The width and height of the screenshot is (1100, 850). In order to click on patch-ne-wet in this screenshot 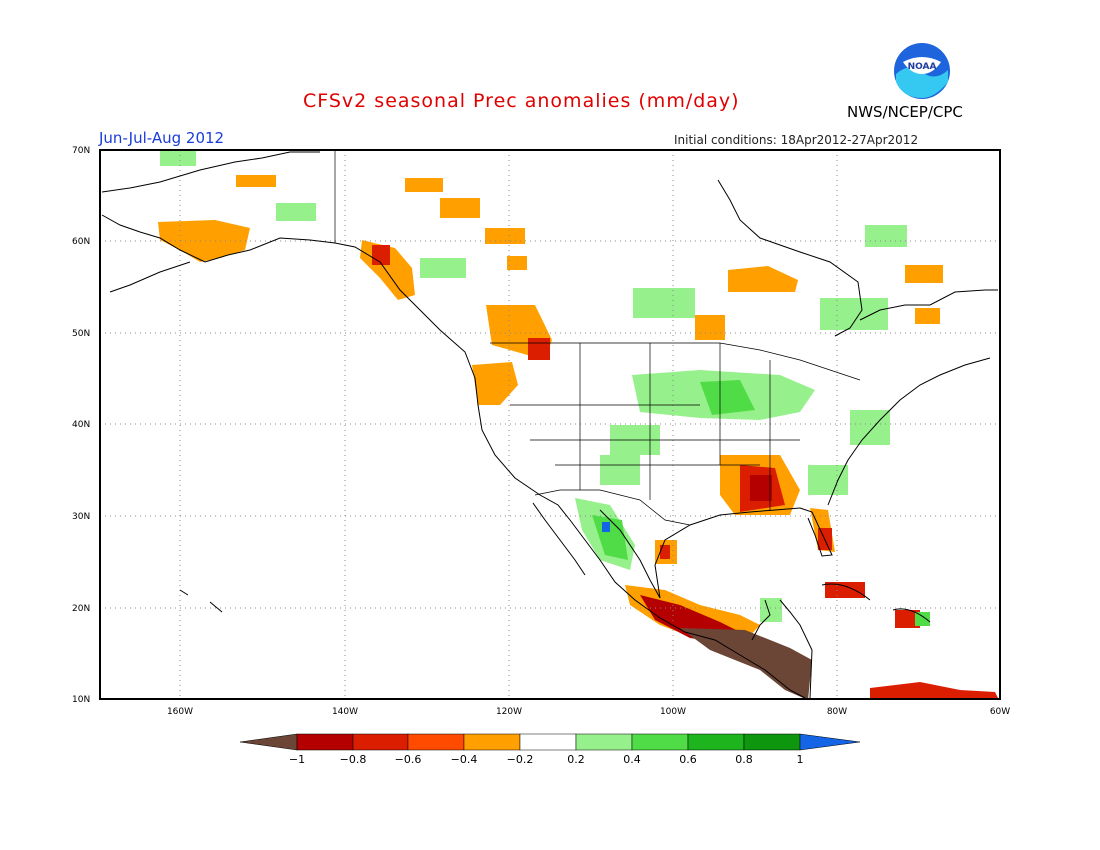, I will do `click(870, 427)`.